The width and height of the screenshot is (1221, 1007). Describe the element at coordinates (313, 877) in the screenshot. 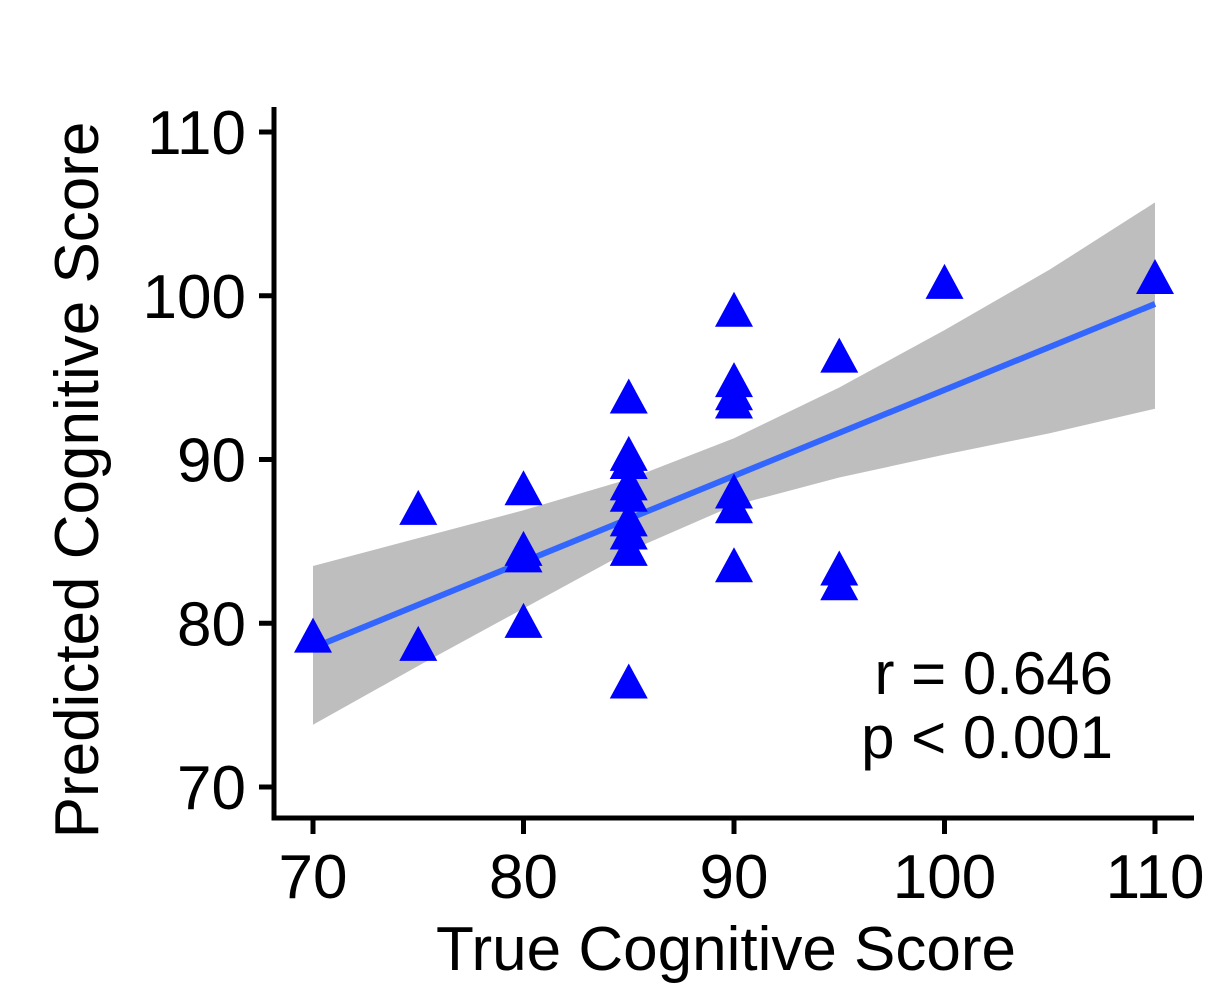

I see `x-tick-label: 70` at that location.